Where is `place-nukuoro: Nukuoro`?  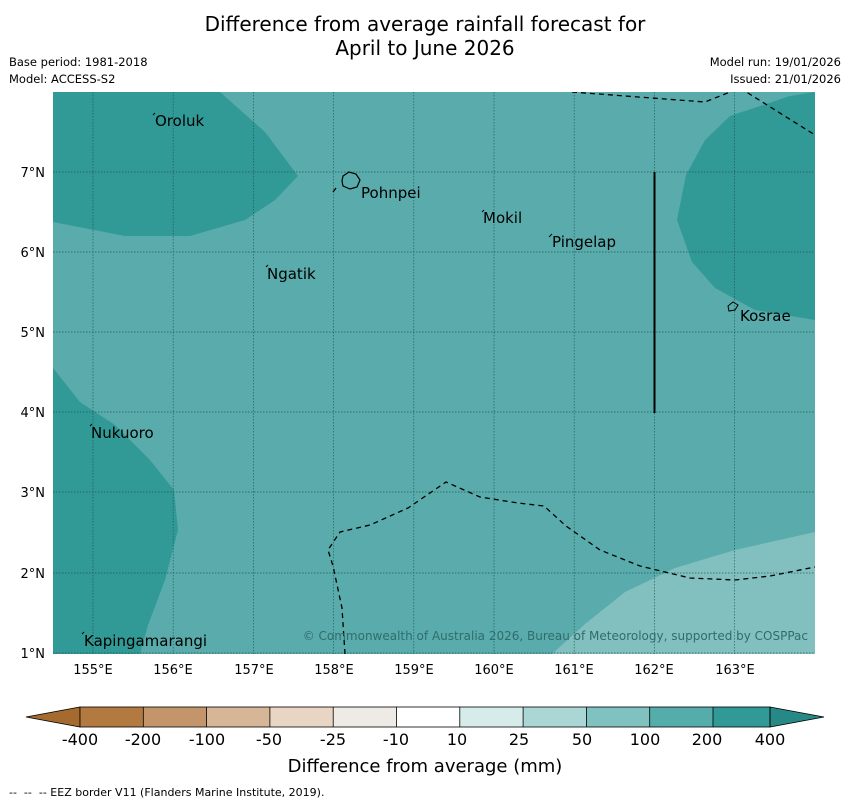 place-nukuoro: Nukuoro is located at coordinates (122, 433).